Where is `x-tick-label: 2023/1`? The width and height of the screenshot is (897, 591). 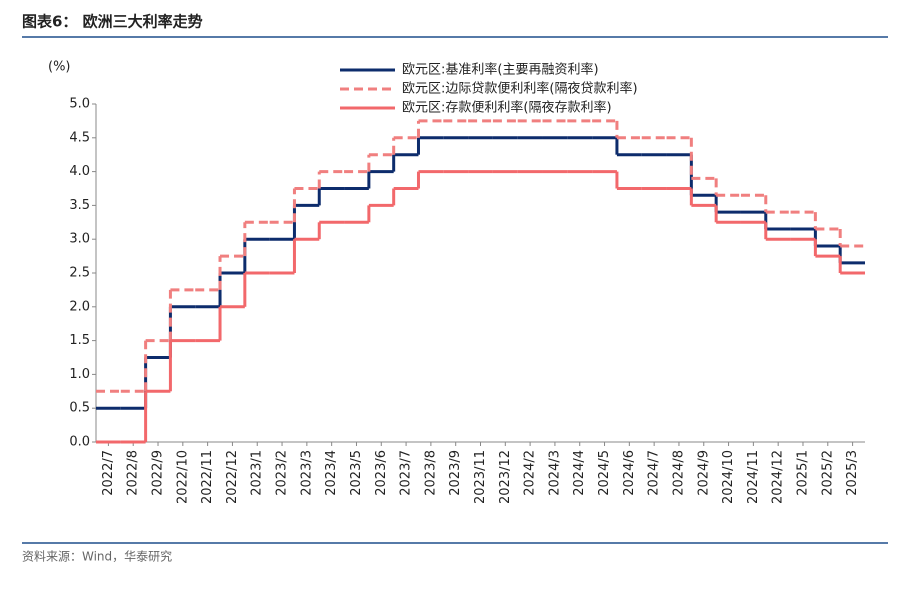 x-tick-label: 2023/1 is located at coordinates (257, 473).